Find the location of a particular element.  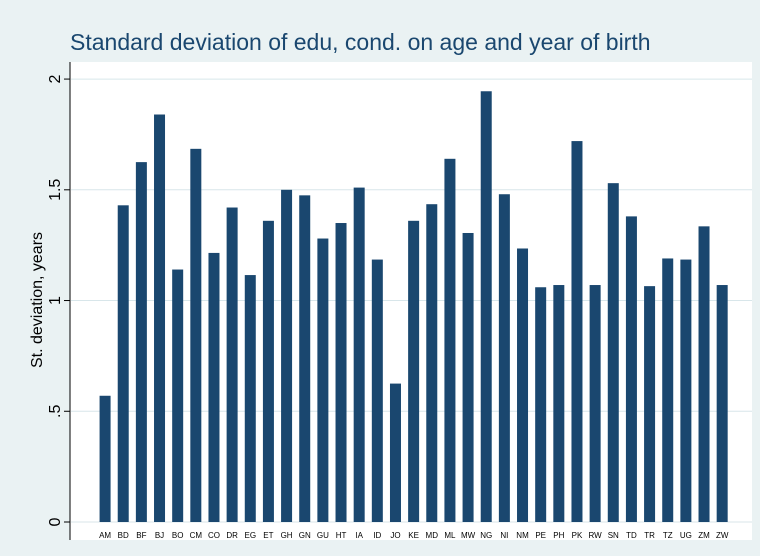

x-tick-label: TD is located at coordinates (631, 535).